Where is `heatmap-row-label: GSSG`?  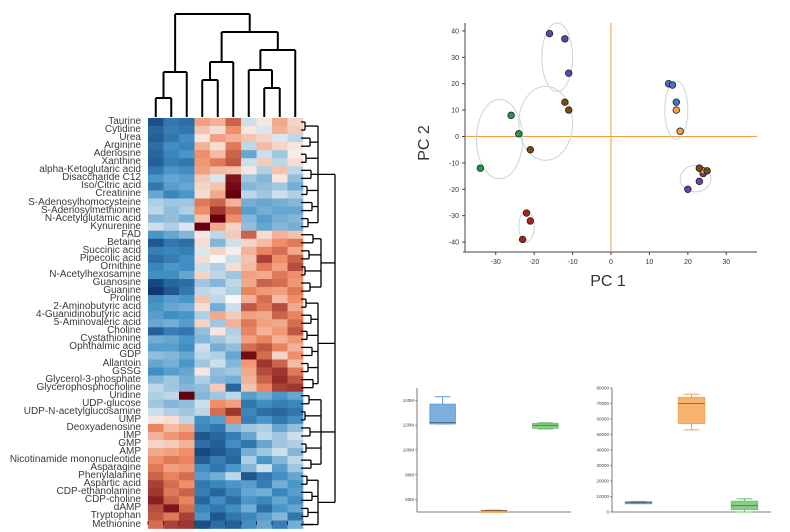
heatmap-row-label: GSSG is located at coordinates (126, 371).